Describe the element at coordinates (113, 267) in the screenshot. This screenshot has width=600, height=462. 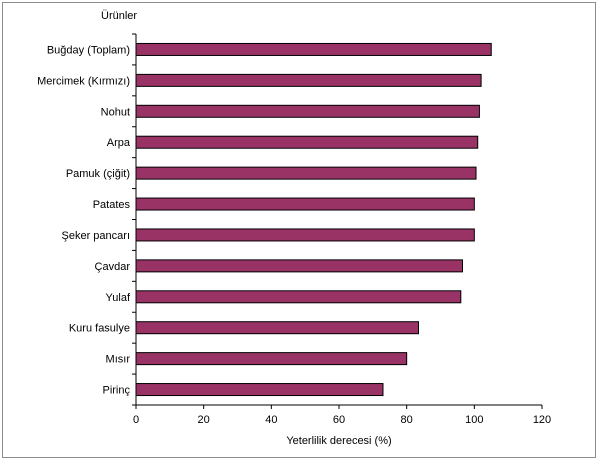
I see `category-label-7: Çavdar` at that location.